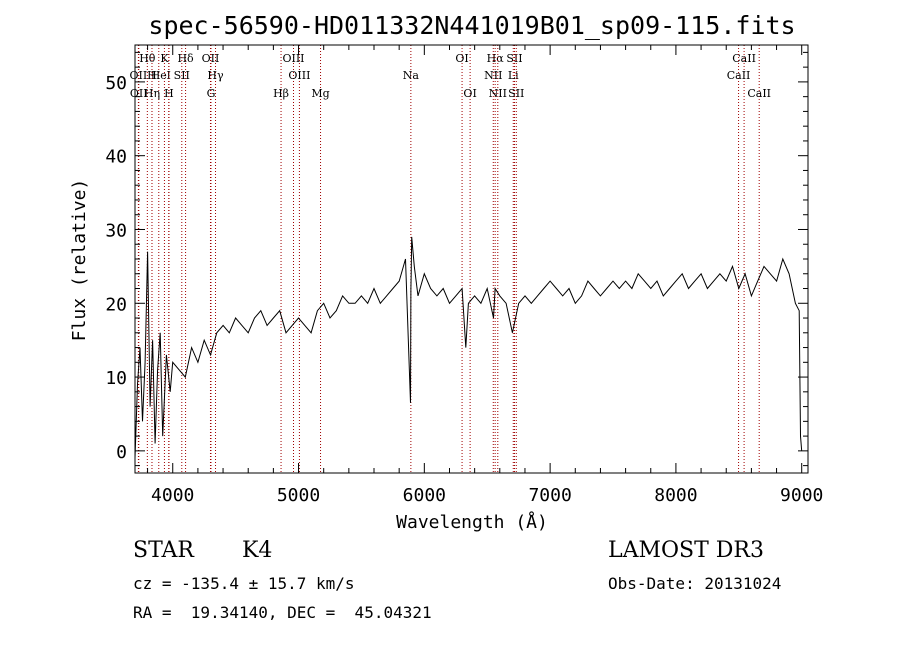 This screenshot has height=649, width=900. I want to click on x-tick-label: 8000, so click(675, 495).